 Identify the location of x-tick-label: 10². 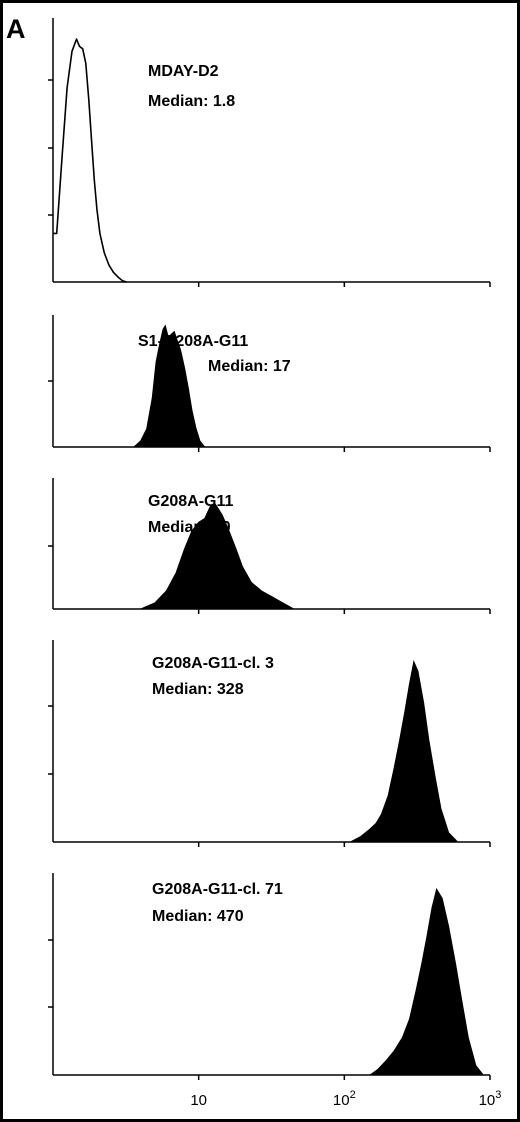
(344, 1099).